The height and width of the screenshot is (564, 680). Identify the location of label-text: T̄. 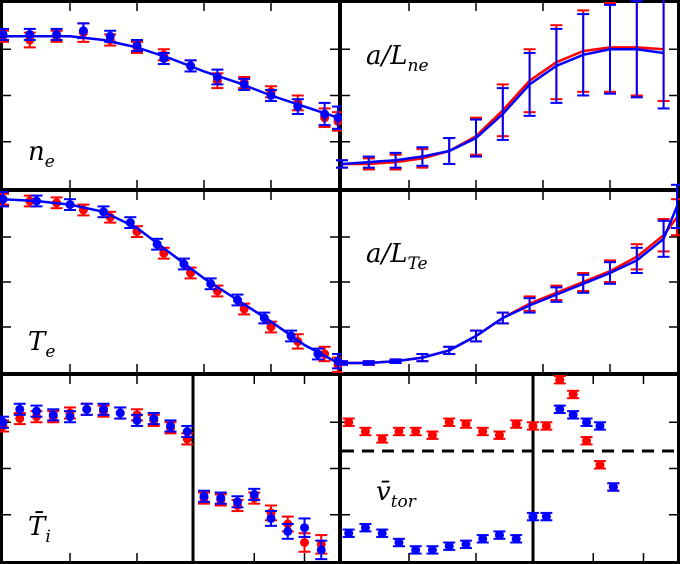
(37, 526).